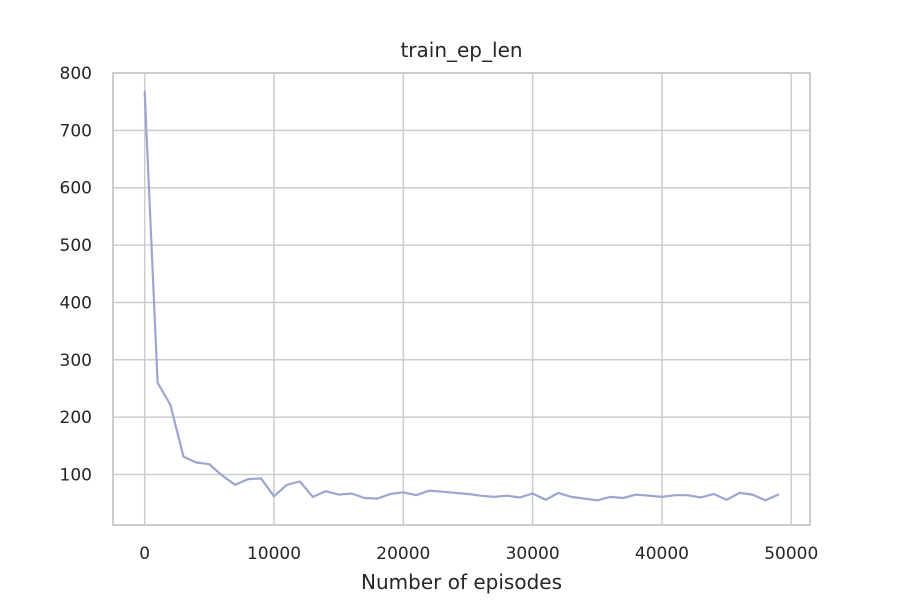 The width and height of the screenshot is (900, 600). I want to click on x-tick-label: 20000, so click(403, 554).